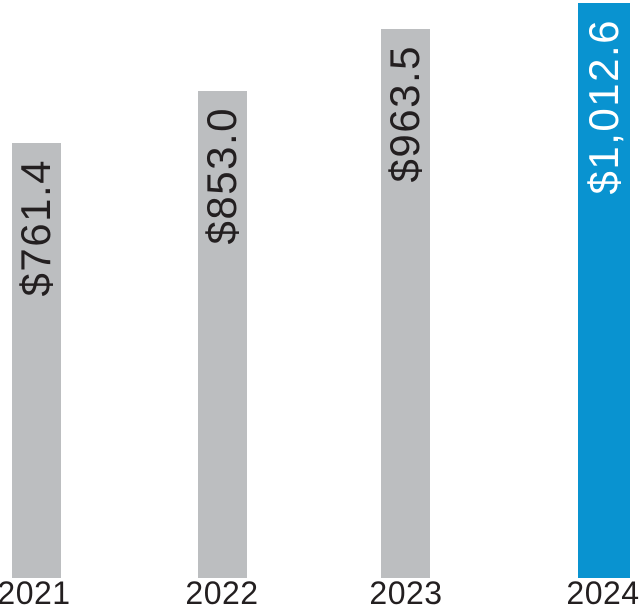 Image resolution: width=643 pixels, height=611 pixels. Describe the element at coordinates (222, 334) in the screenshot. I see `bar-2022: $853.0` at that location.